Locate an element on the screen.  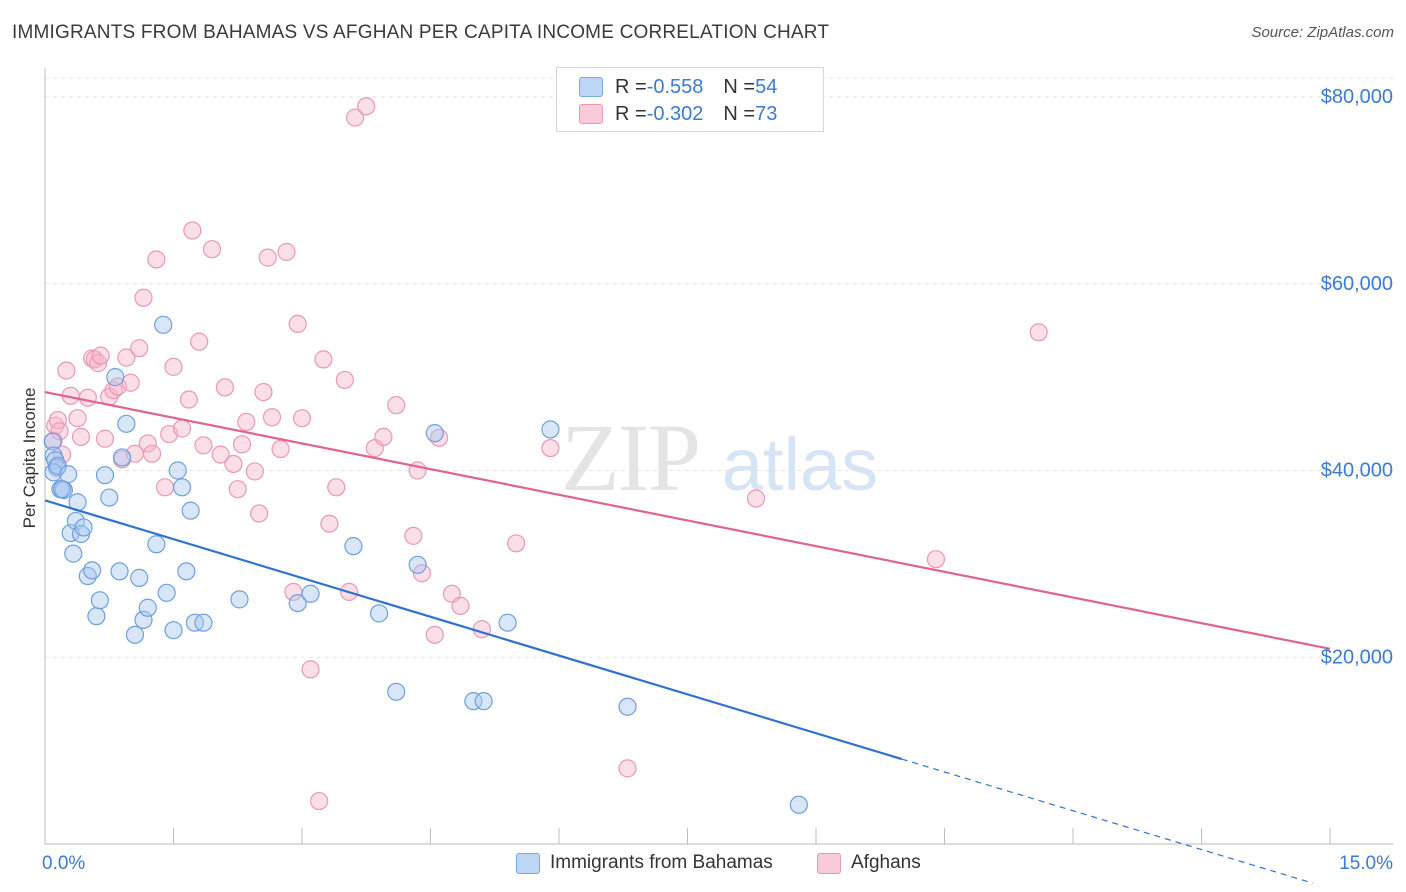
legend-r-value: -0.302 is located at coordinates (675, 113).